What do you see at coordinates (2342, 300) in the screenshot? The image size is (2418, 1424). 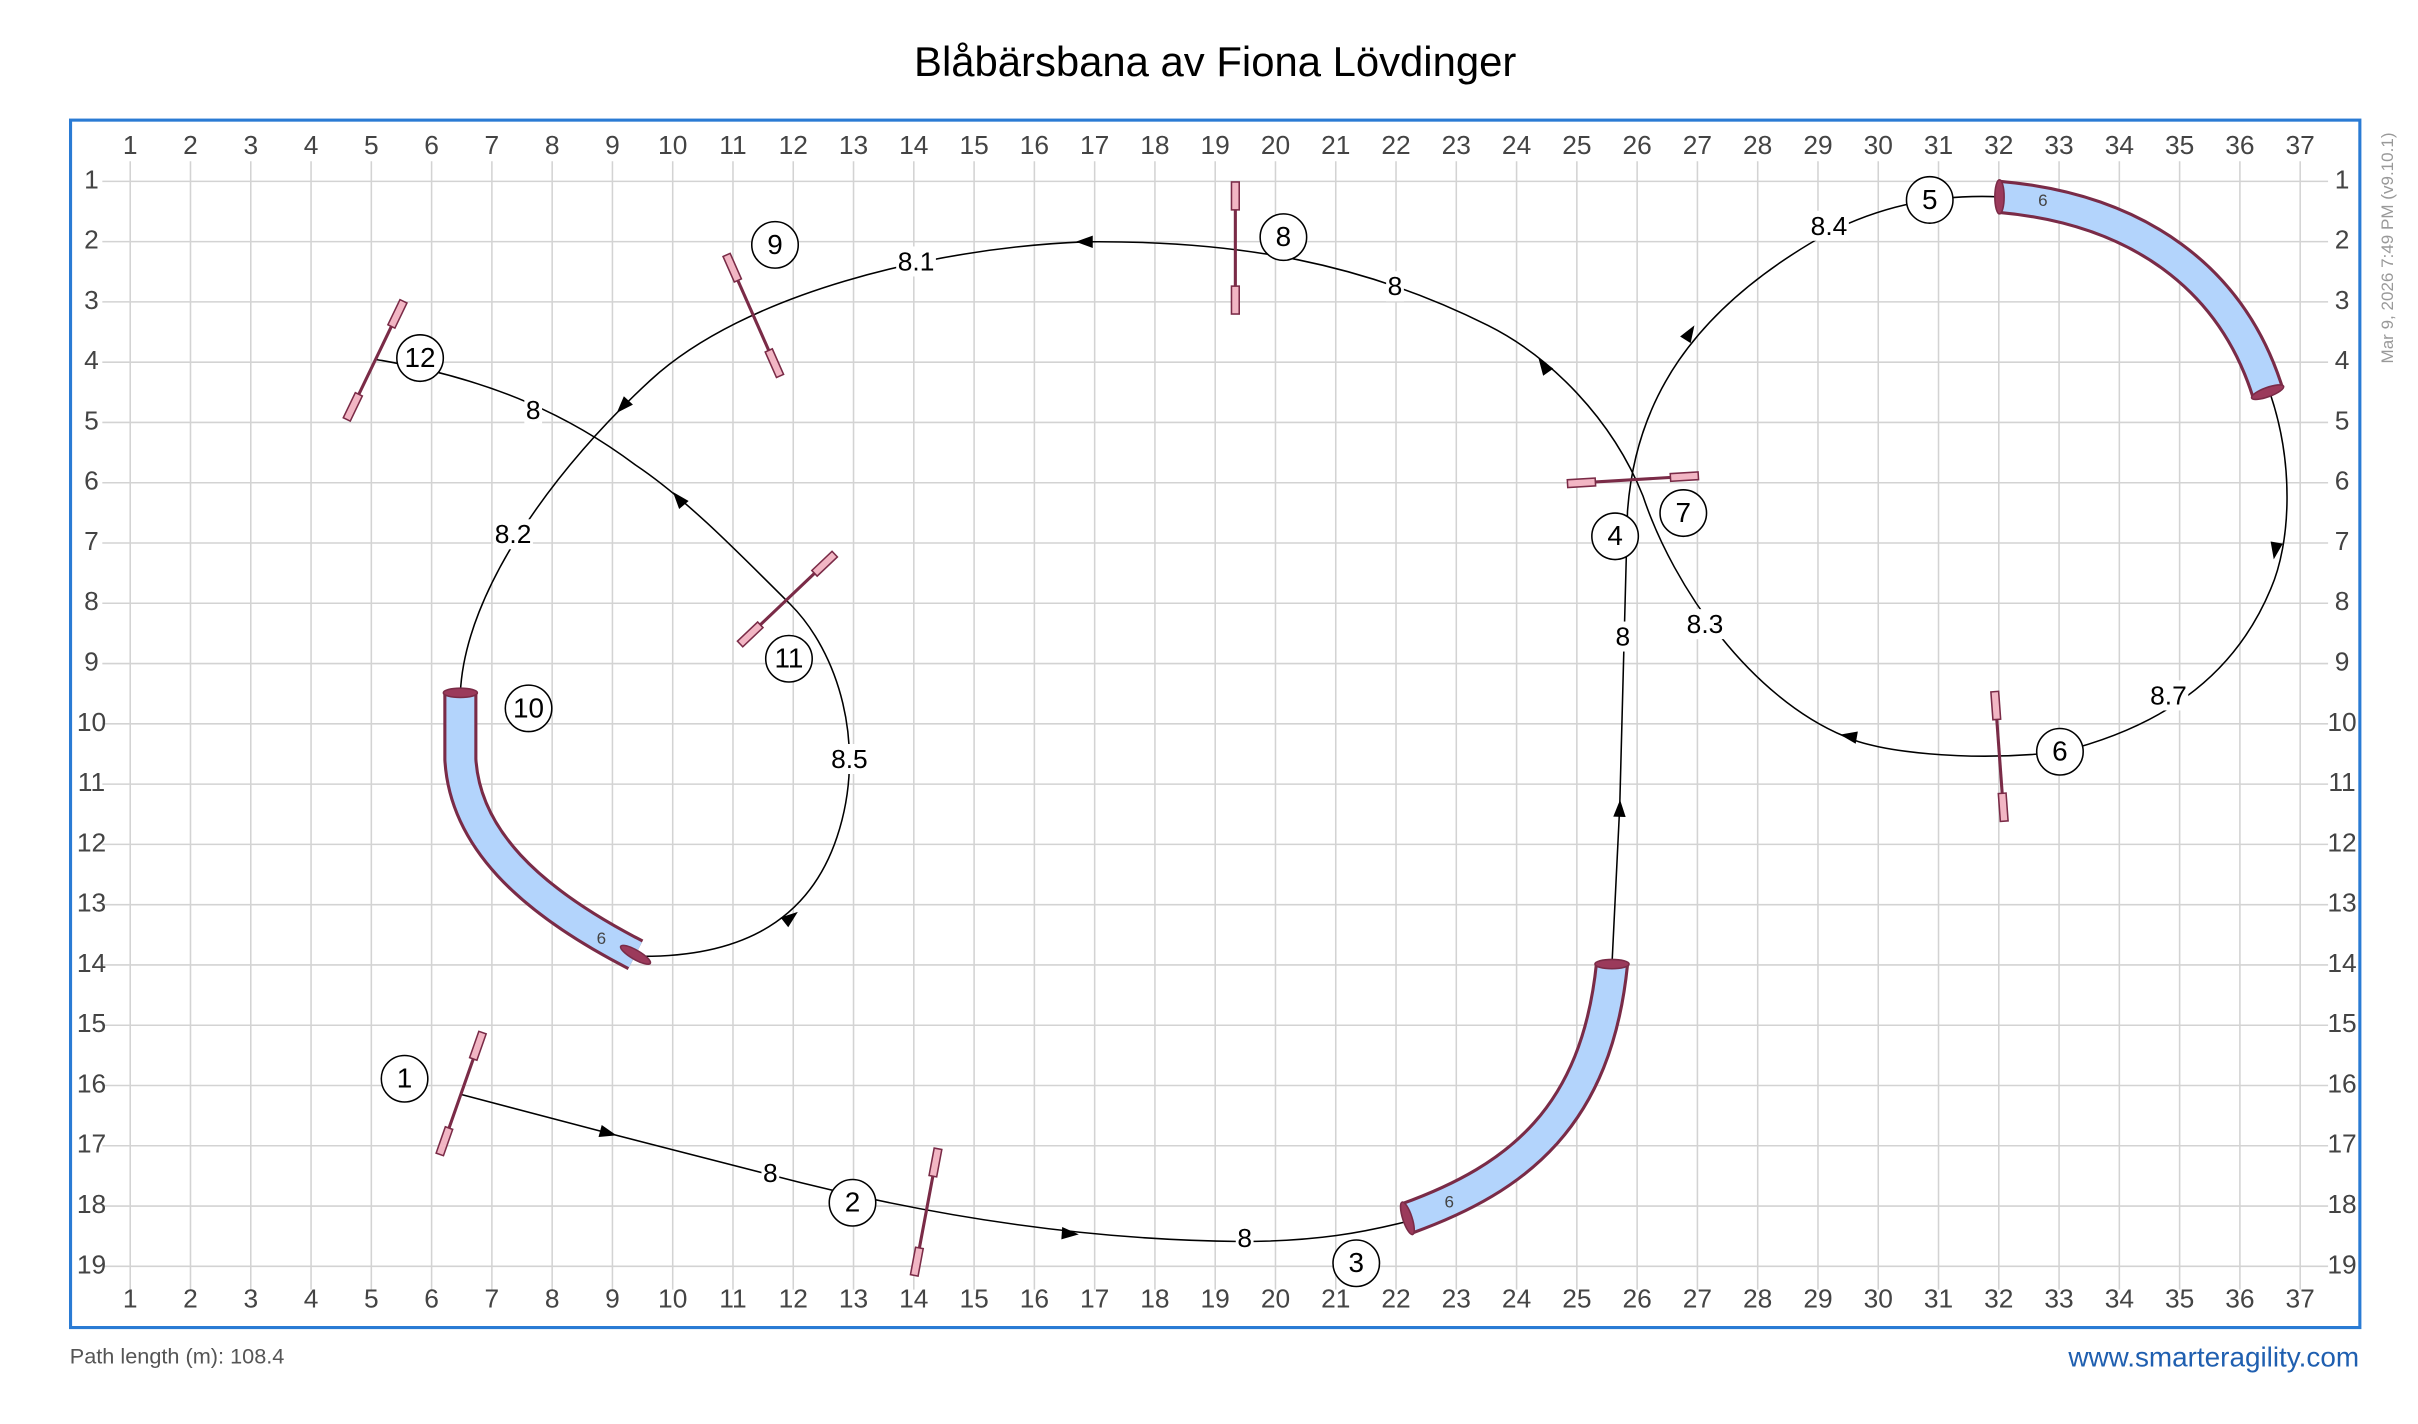 I see `row-label: 3` at bounding box center [2342, 300].